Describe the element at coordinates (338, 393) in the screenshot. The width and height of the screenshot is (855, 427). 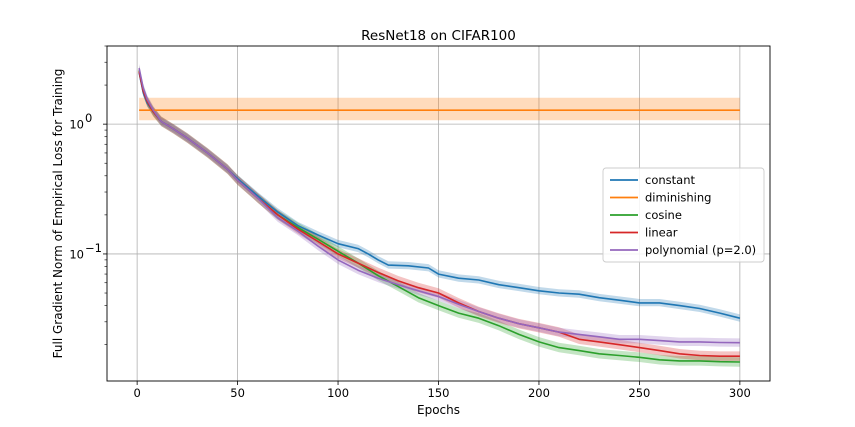
I see `x-tick-label: 100` at that location.